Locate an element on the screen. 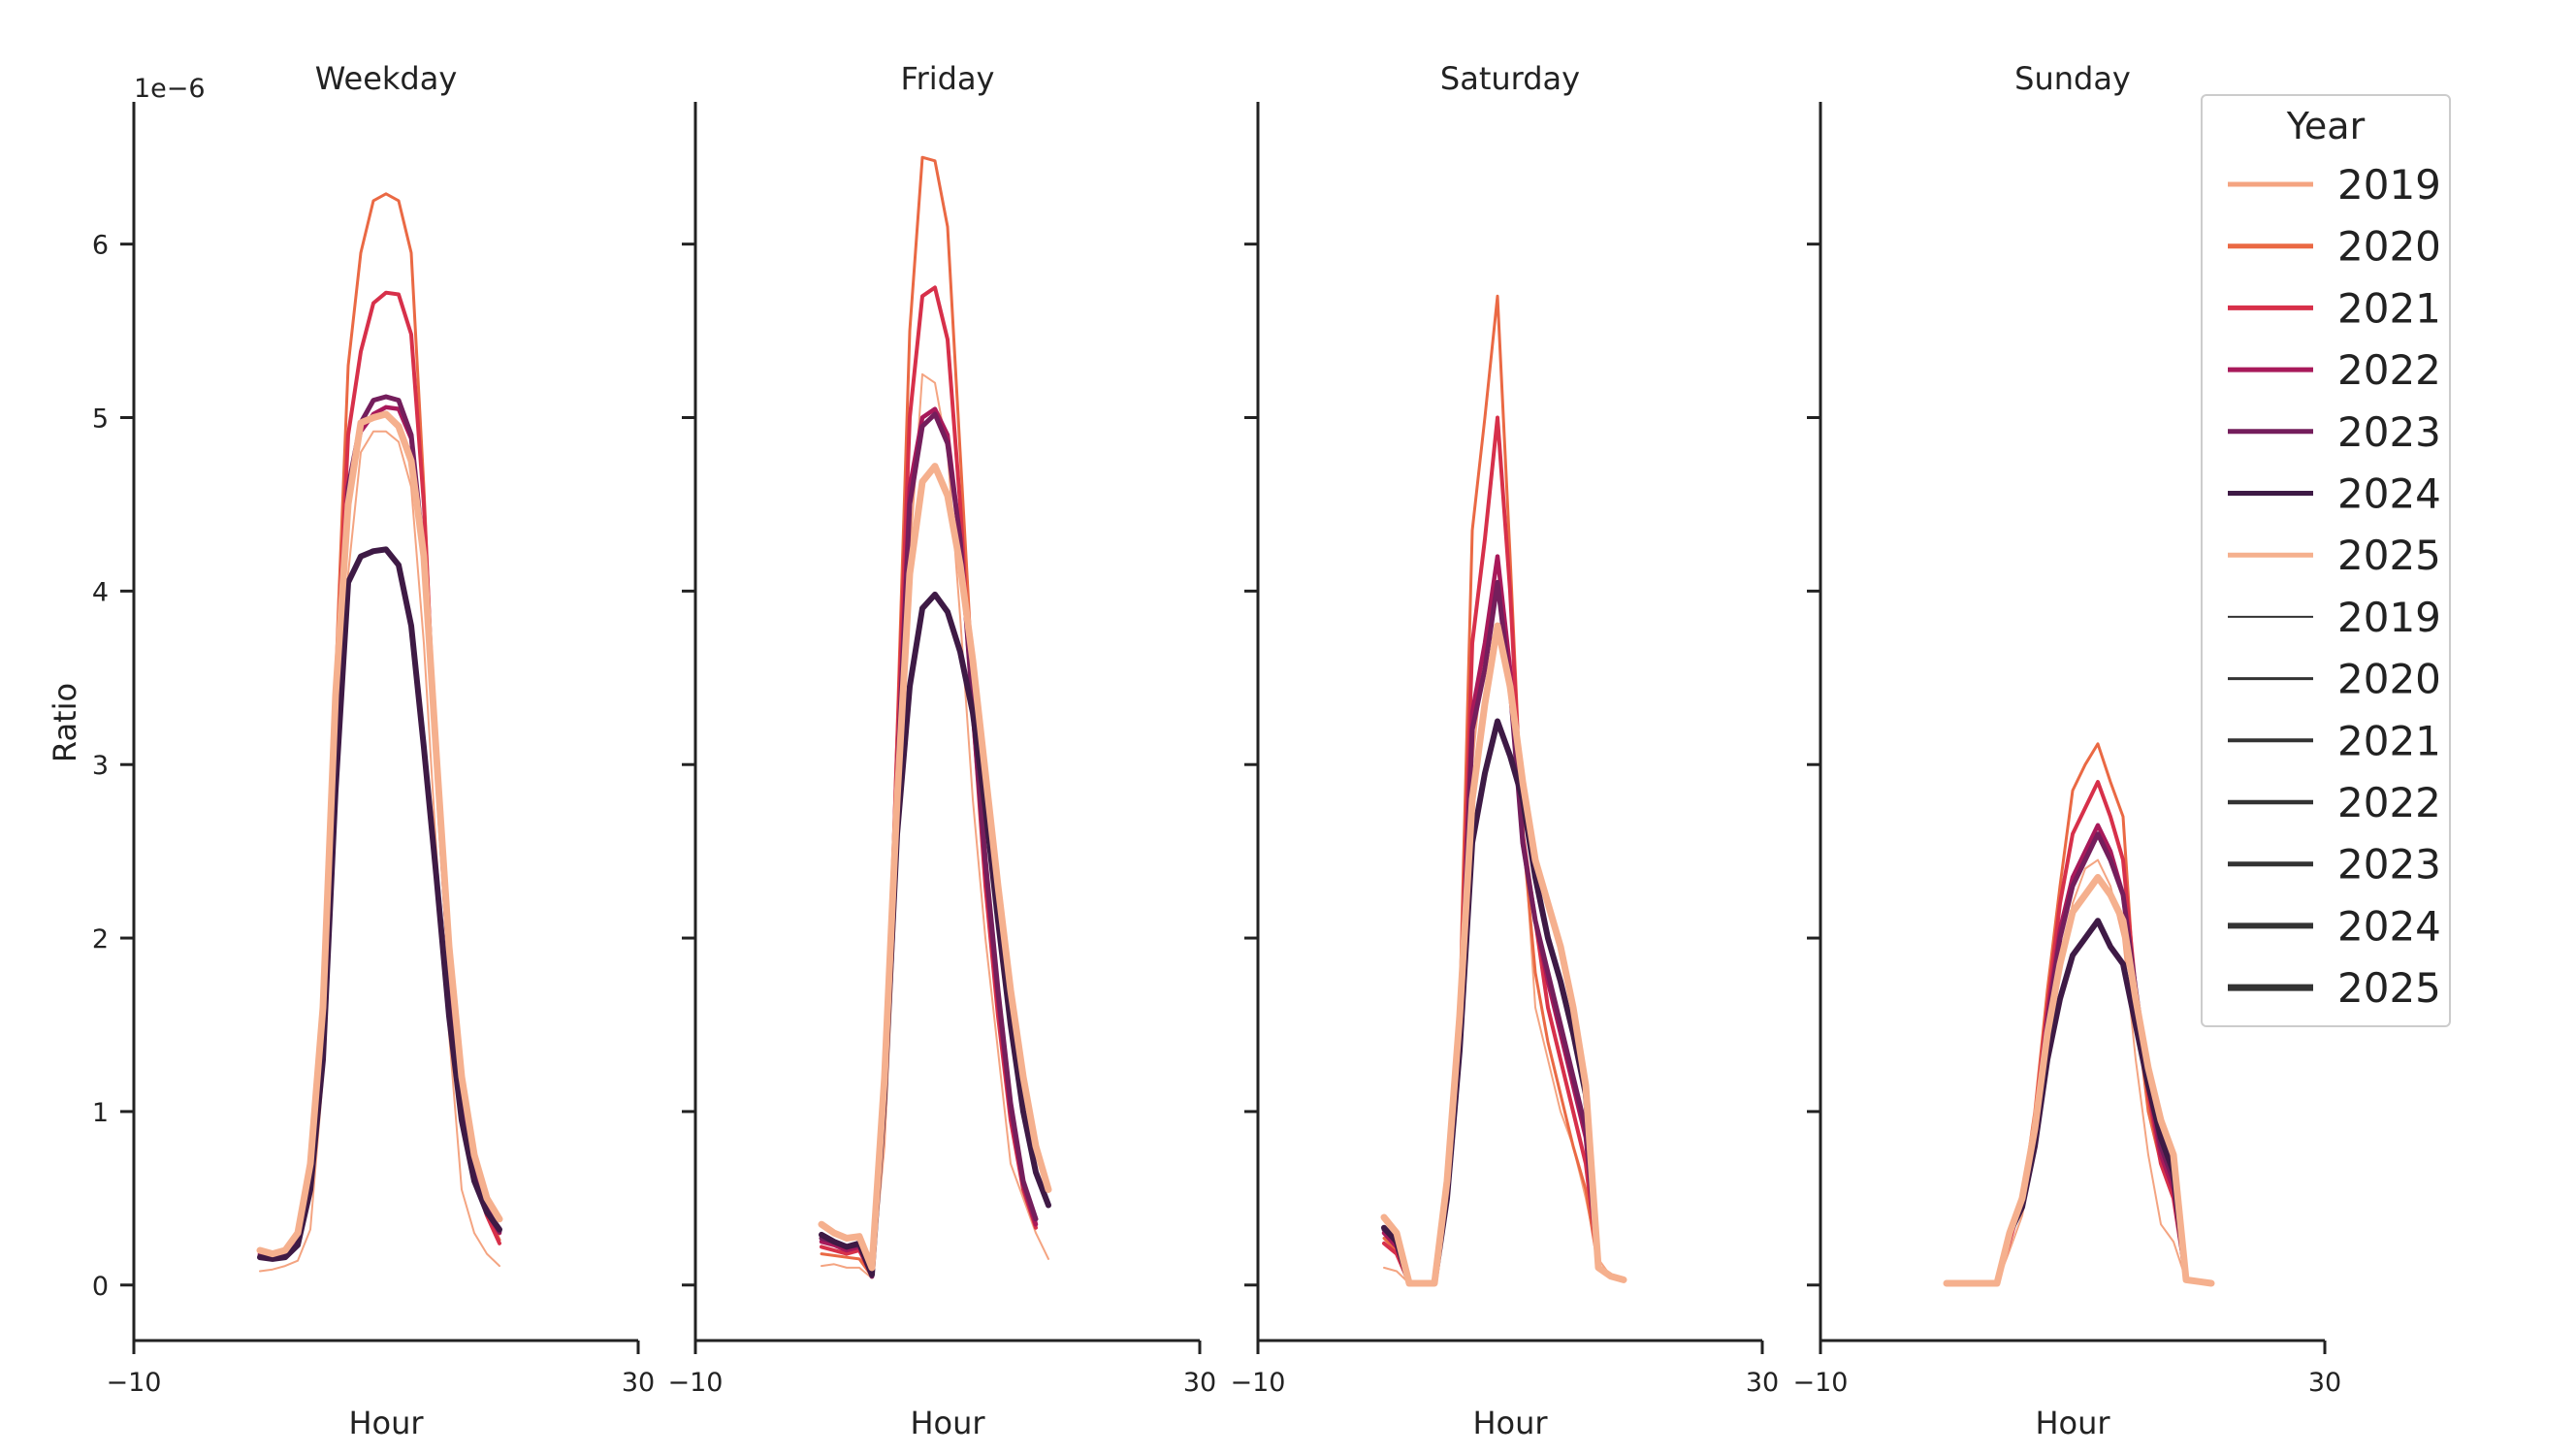  legend-entry-size-2019: 2019 is located at coordinates (2334, 617).